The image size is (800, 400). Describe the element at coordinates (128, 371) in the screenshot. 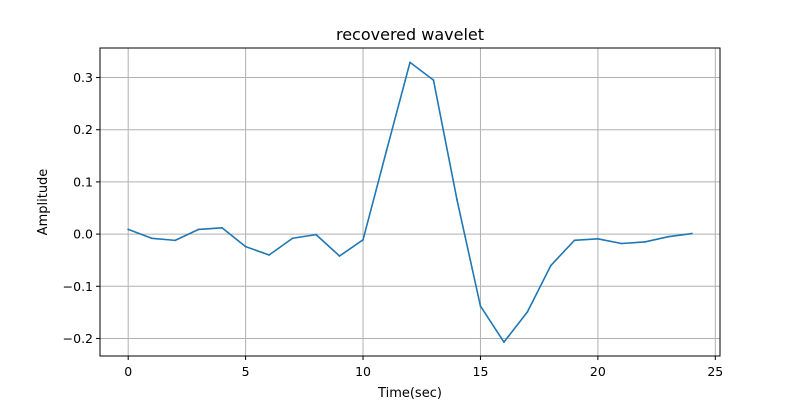

I see `x-tick-label: 0` at that location.